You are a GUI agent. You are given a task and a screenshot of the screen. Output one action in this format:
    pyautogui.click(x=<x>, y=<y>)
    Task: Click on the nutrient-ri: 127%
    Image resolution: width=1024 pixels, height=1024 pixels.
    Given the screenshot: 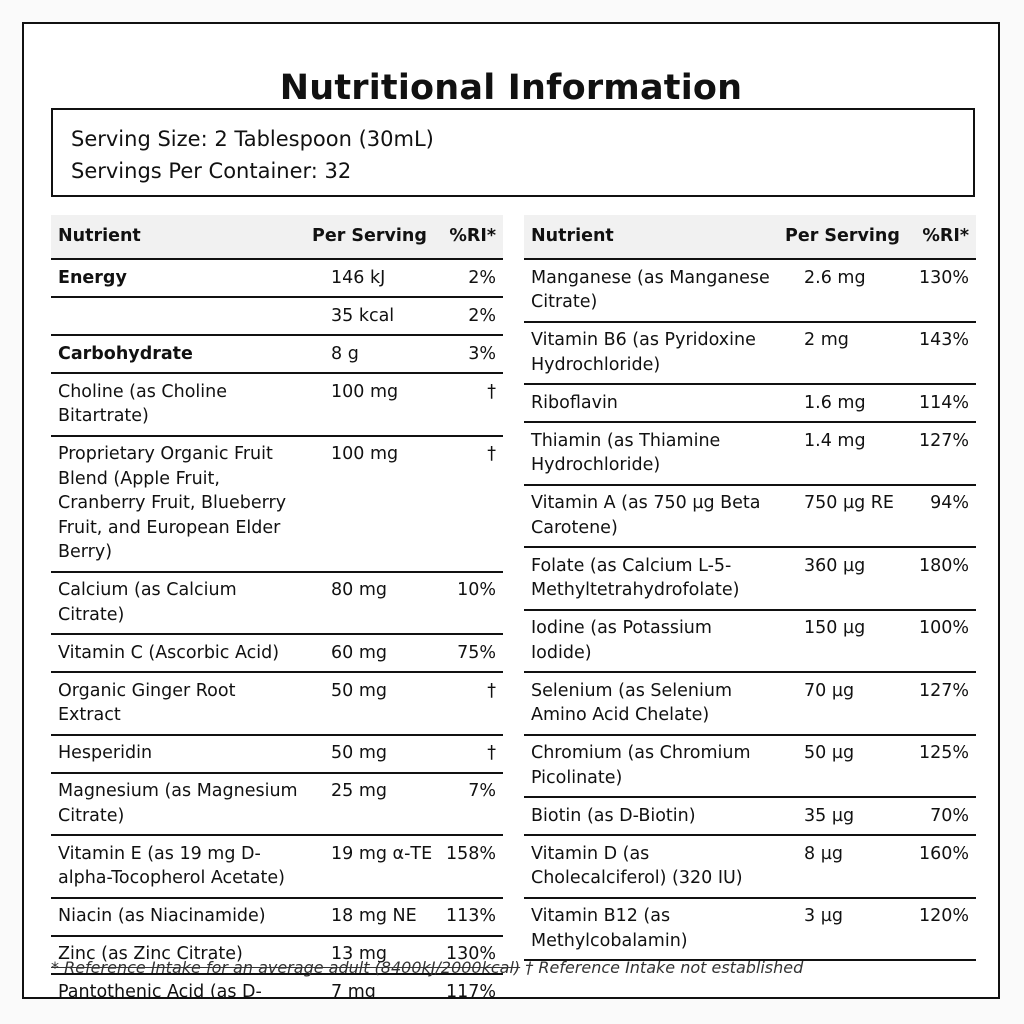 What is the action you would take?
    pyautogui.click(x=941, y=454)
    